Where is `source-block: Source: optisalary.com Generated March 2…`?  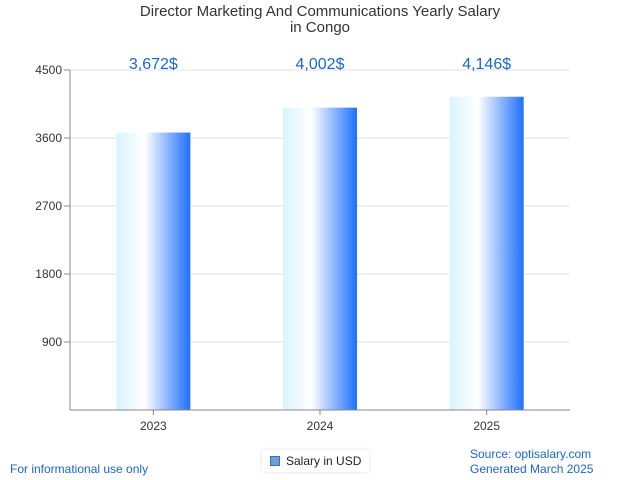
source-block: Source: optisalary.com Generated March 2… is located at coordinates (531, 462).